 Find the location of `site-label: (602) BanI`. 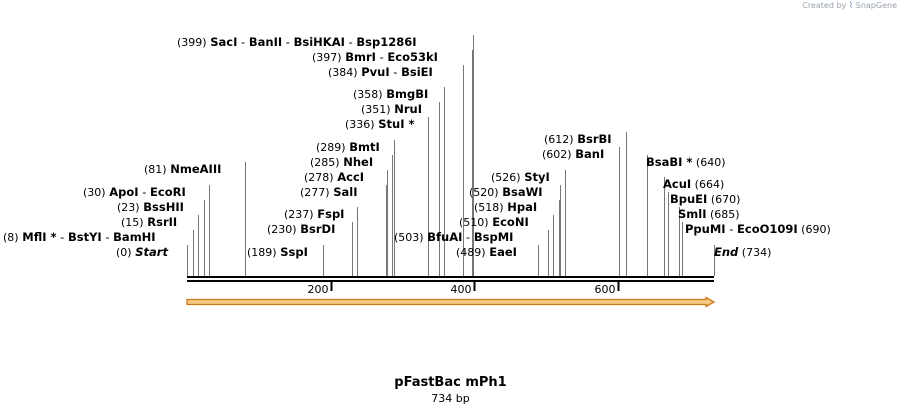

site-label: (602) BanI is located at coordinates (573, 154).